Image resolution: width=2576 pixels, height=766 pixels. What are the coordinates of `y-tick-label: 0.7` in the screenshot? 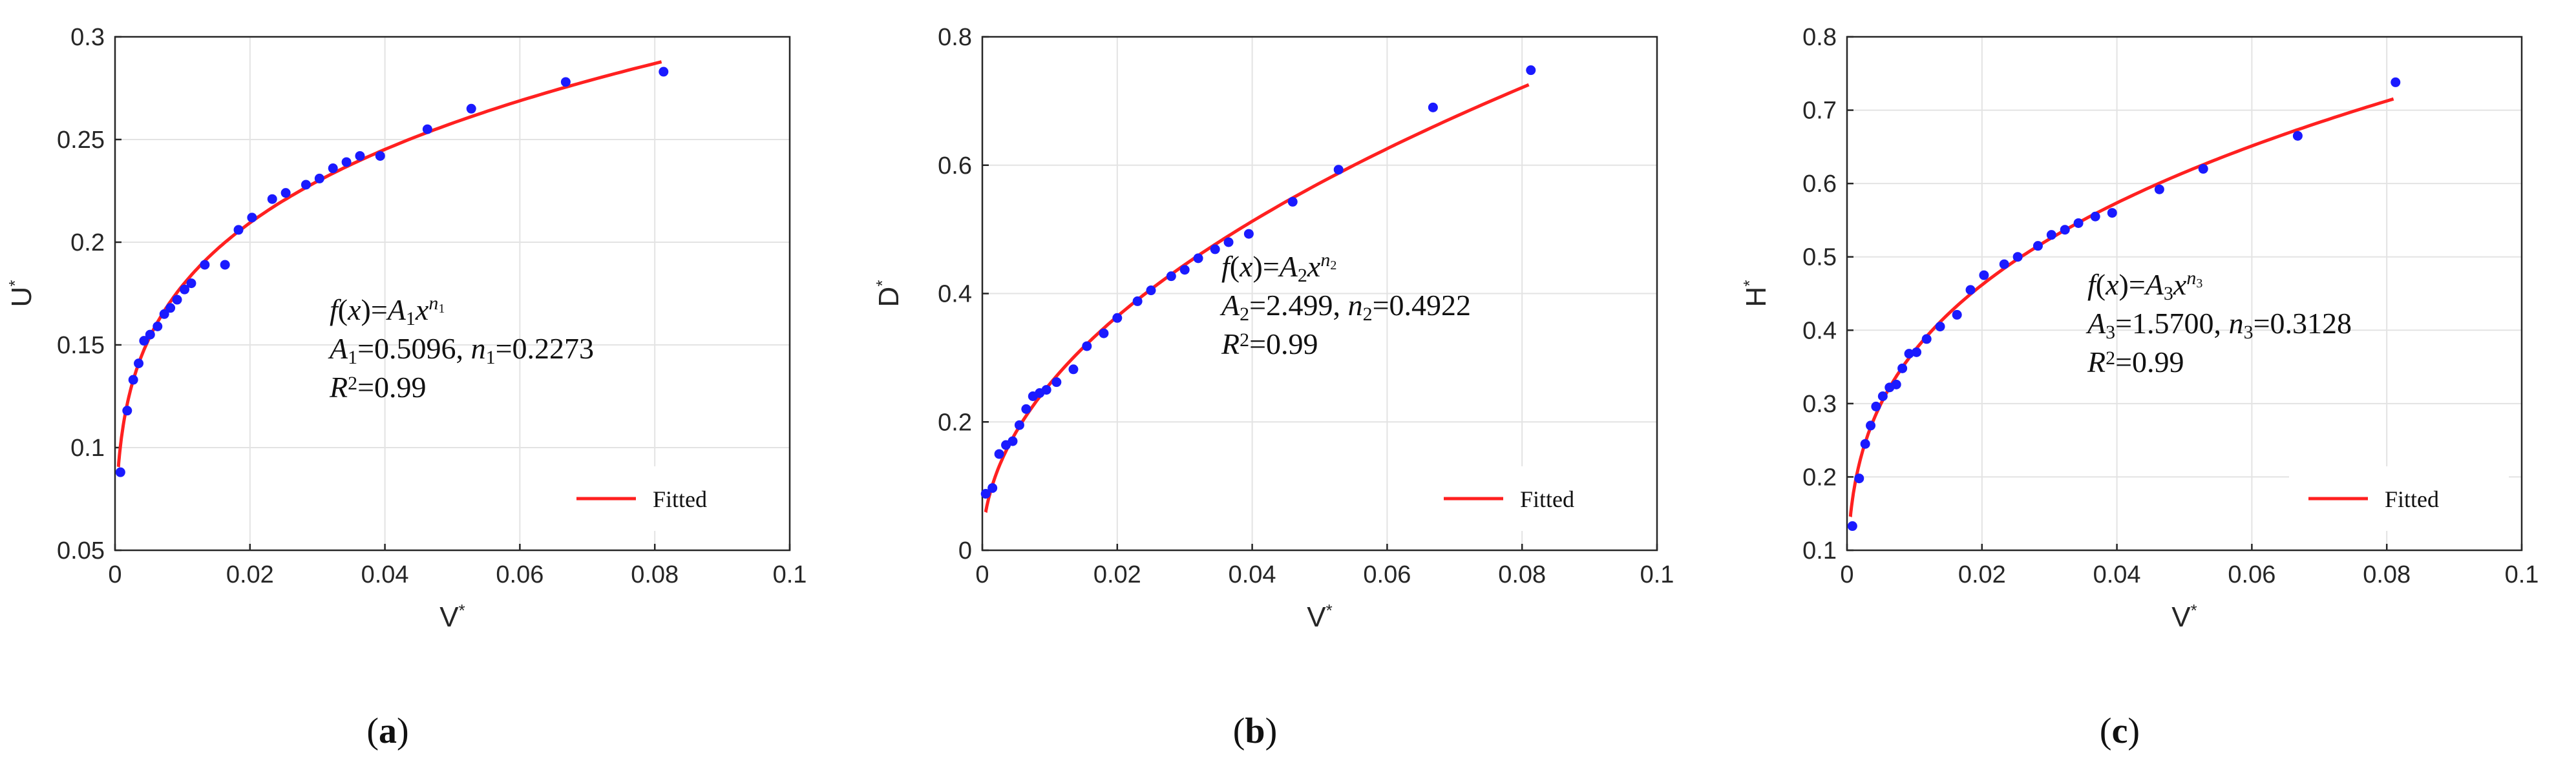 It's located at (1819, 111).